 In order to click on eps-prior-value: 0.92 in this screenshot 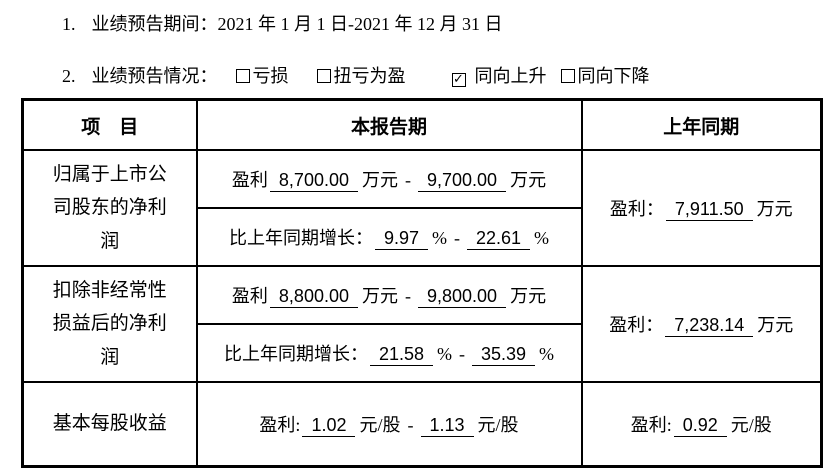, I will do `click(700, 426)`.